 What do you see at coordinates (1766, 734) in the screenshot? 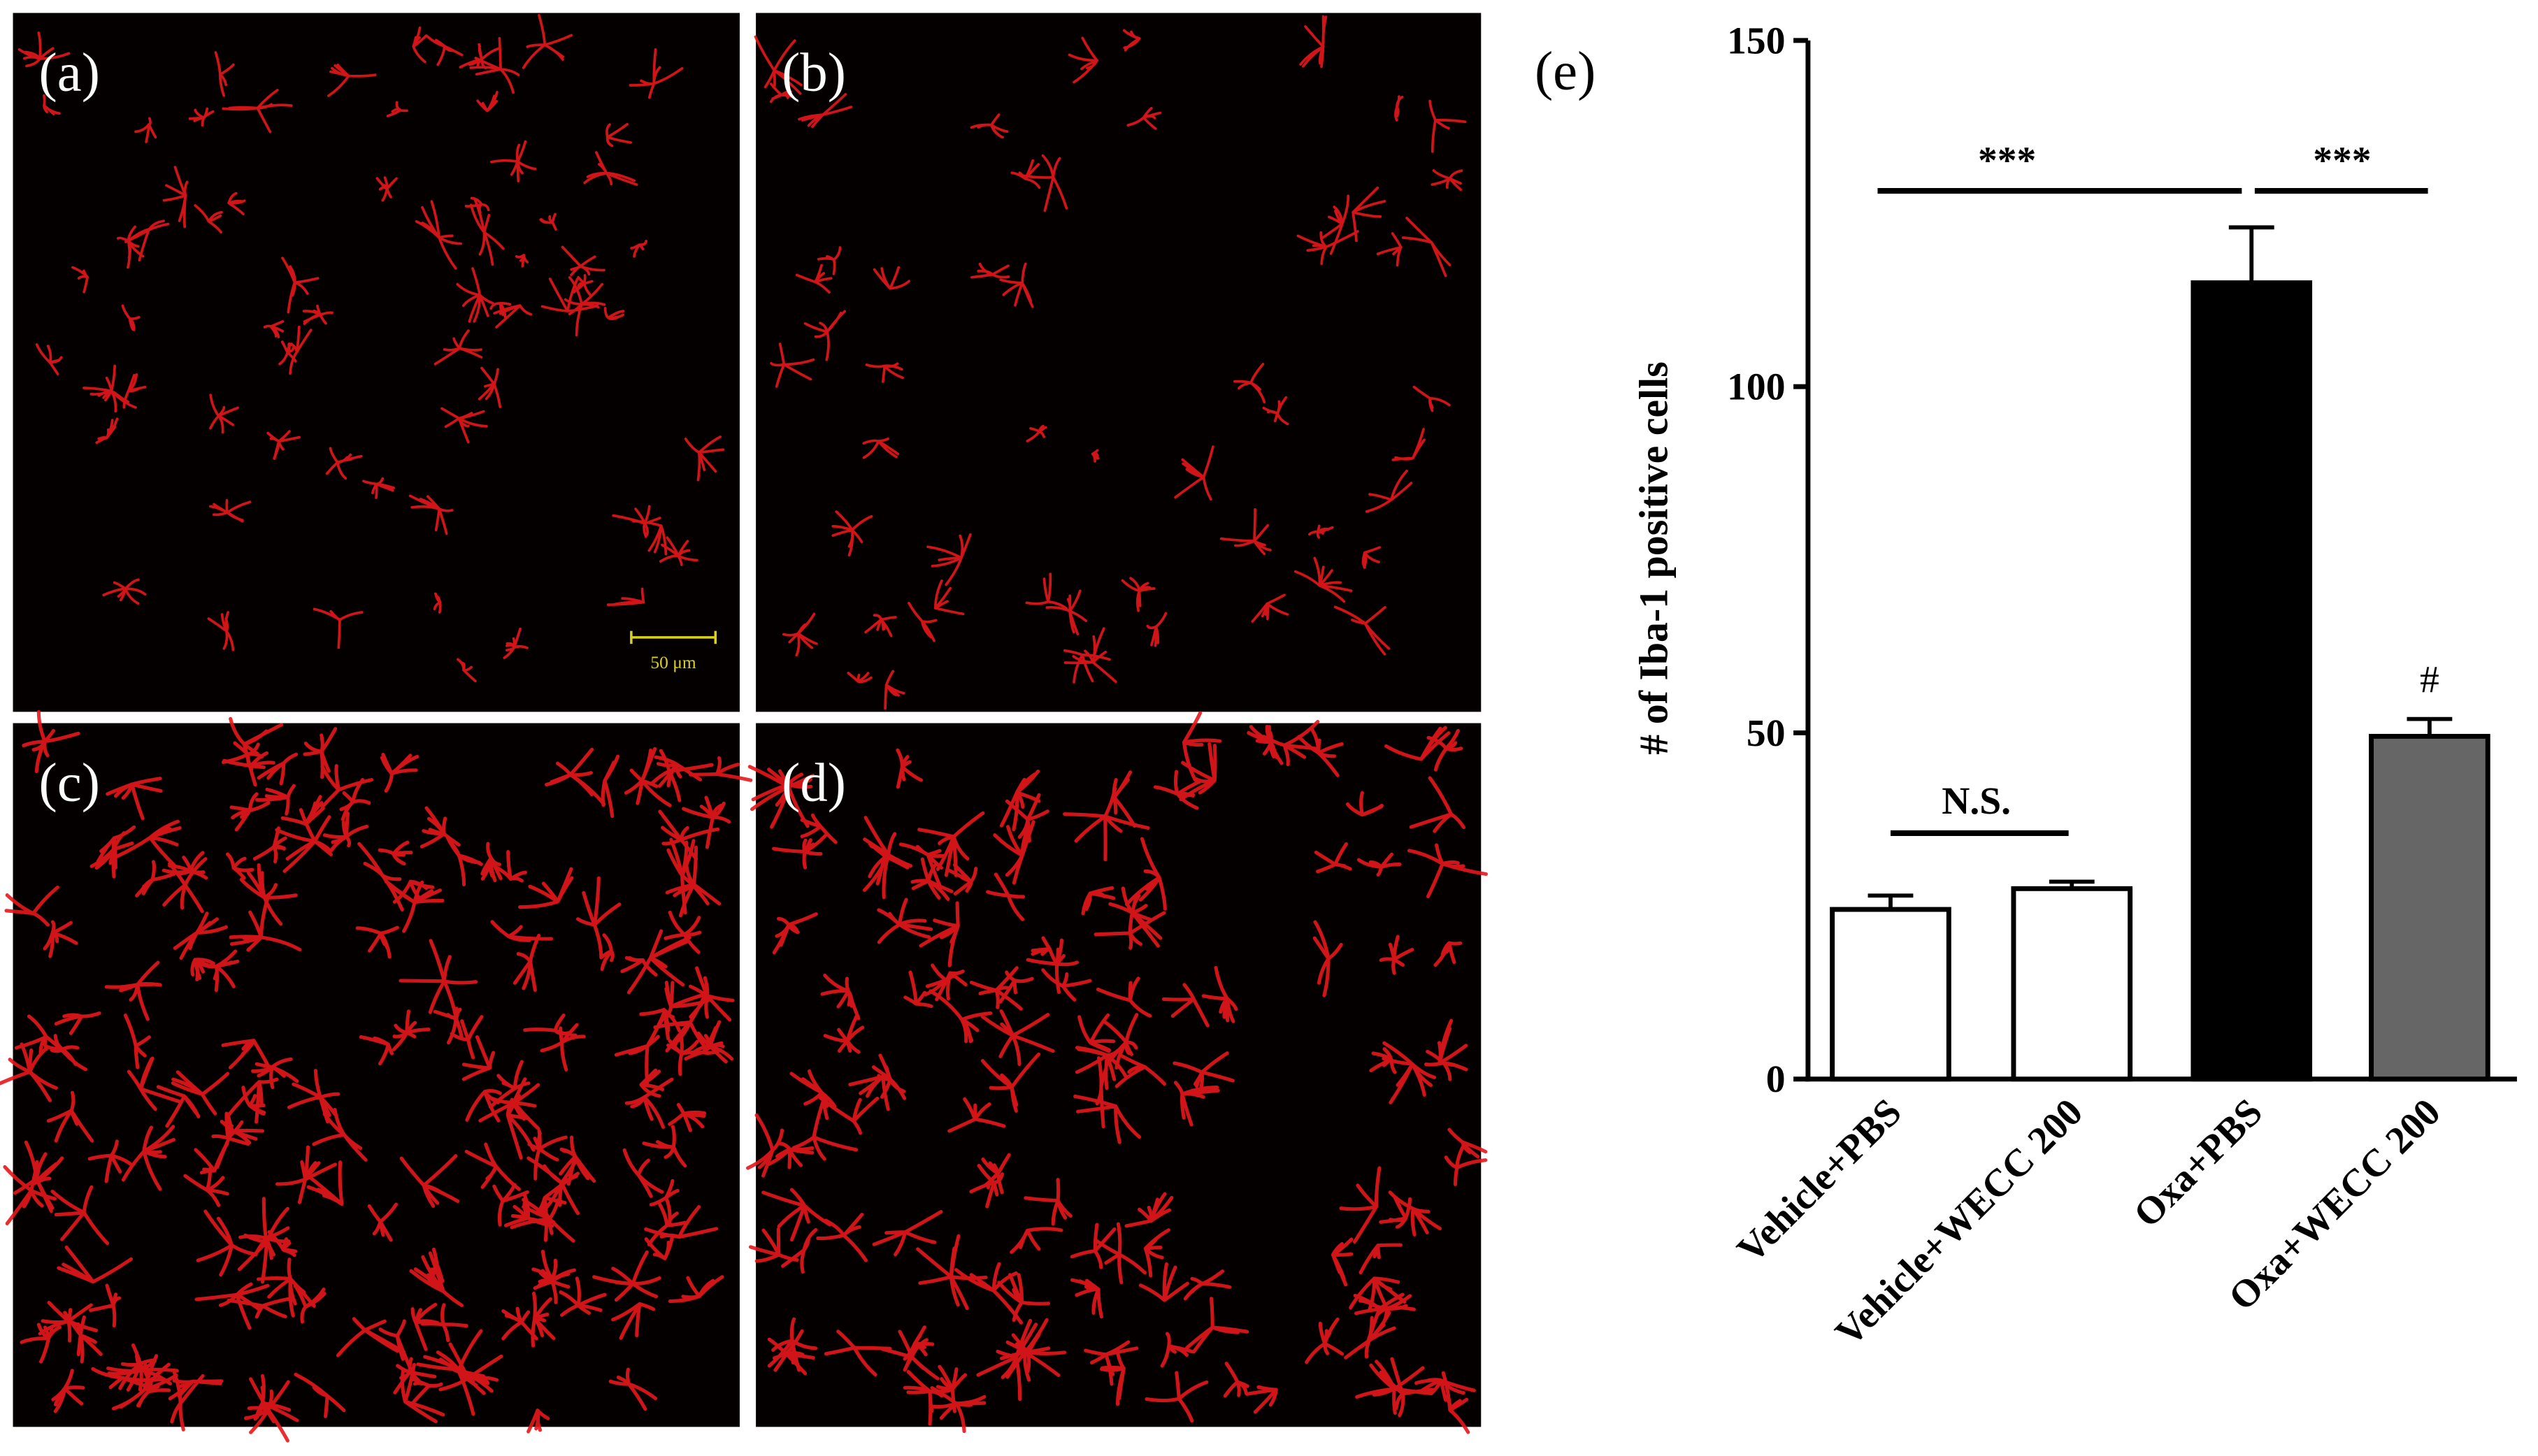
I see `y-tick-label: 50` at bounding box center [1766, 734].